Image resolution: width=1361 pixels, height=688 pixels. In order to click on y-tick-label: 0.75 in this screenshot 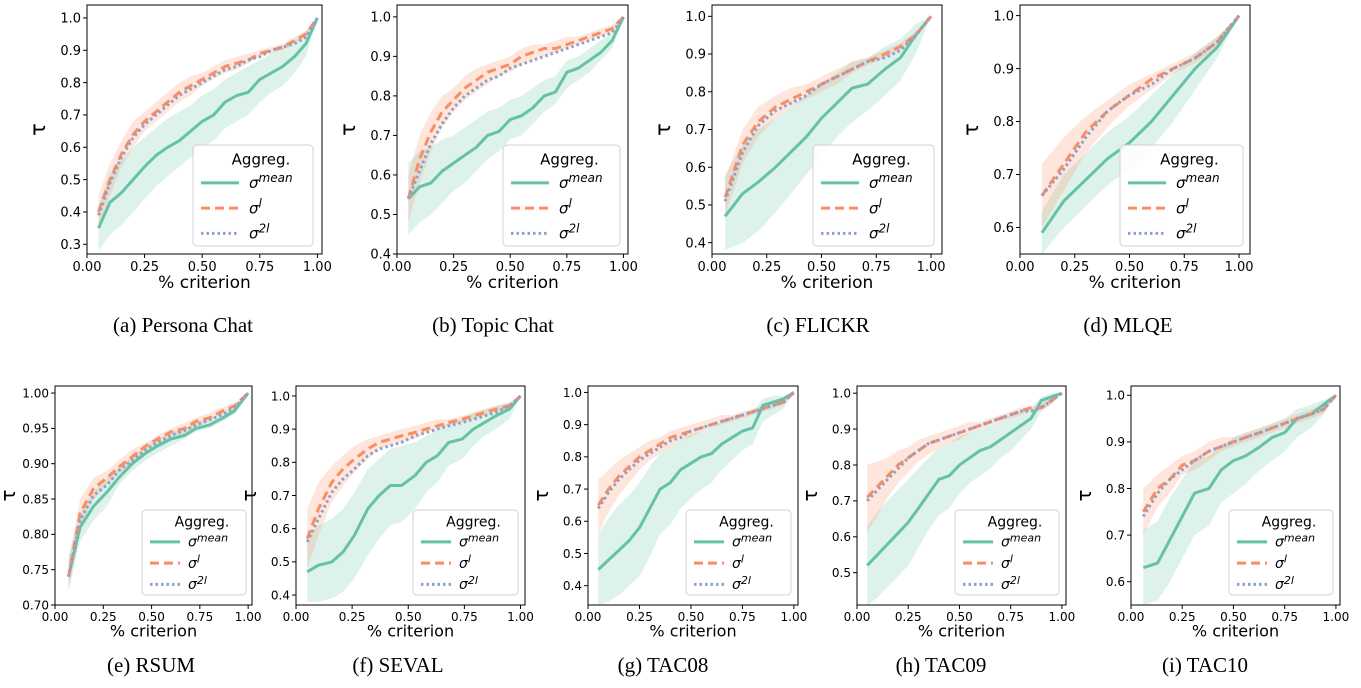, I will do `click(35, 570)`.